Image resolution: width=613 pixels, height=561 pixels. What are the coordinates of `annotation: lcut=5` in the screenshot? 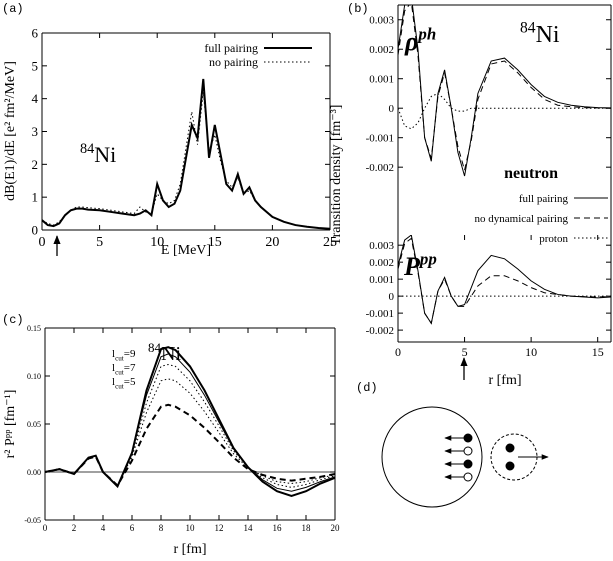 It's located at (124, 383).